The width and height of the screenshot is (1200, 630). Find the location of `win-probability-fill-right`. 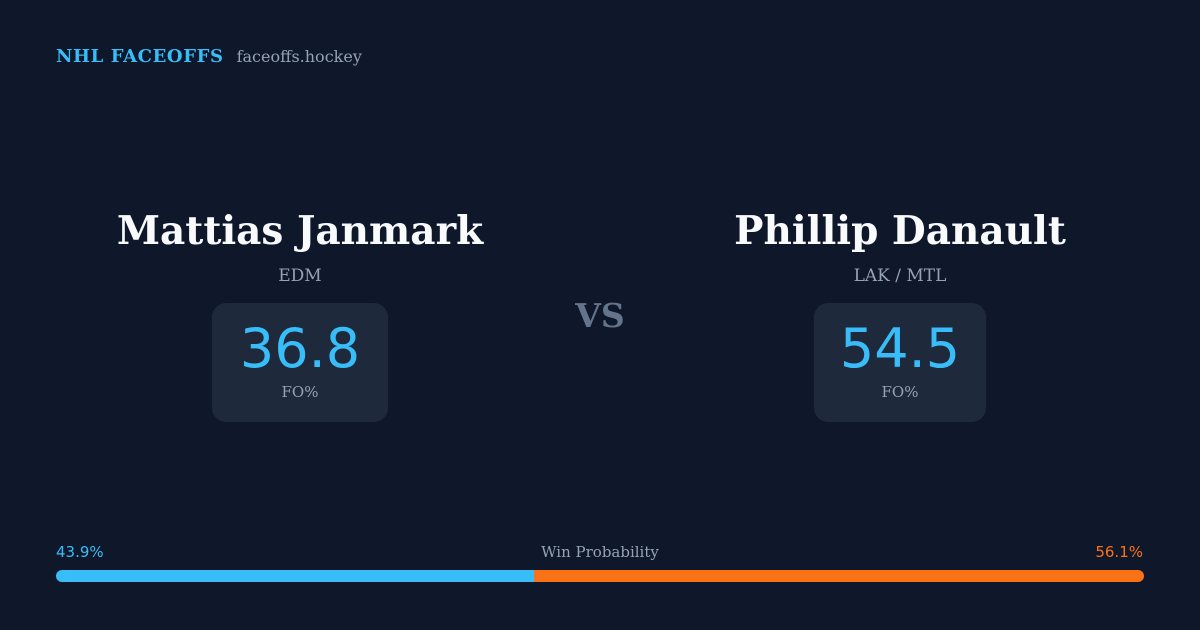

win-probability-fill-right is located at coordinates (838, 576).